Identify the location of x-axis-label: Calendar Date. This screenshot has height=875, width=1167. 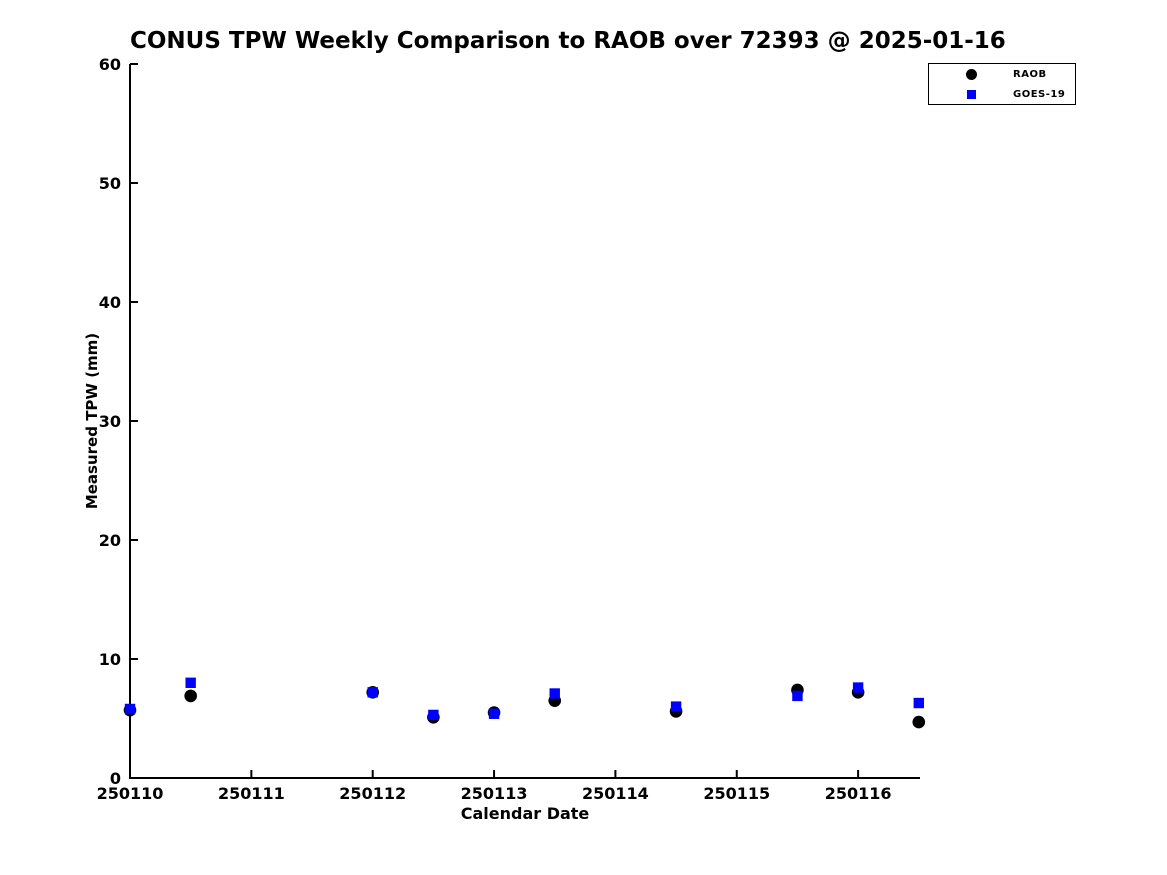
(525, 813).